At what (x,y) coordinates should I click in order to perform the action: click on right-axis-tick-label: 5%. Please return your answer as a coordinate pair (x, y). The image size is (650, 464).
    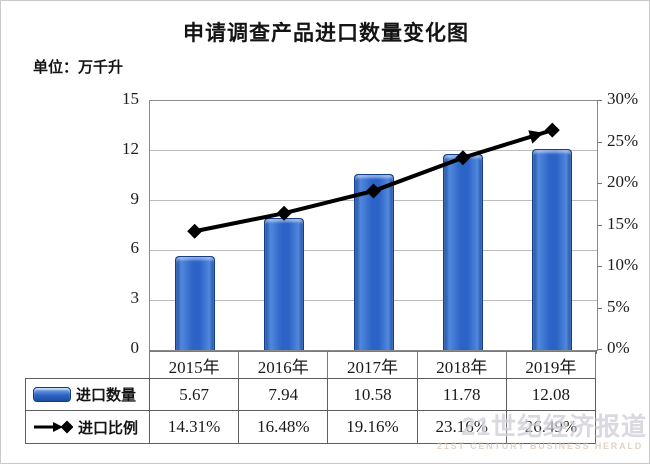
    Looking at the image, I should click on (618, 306).